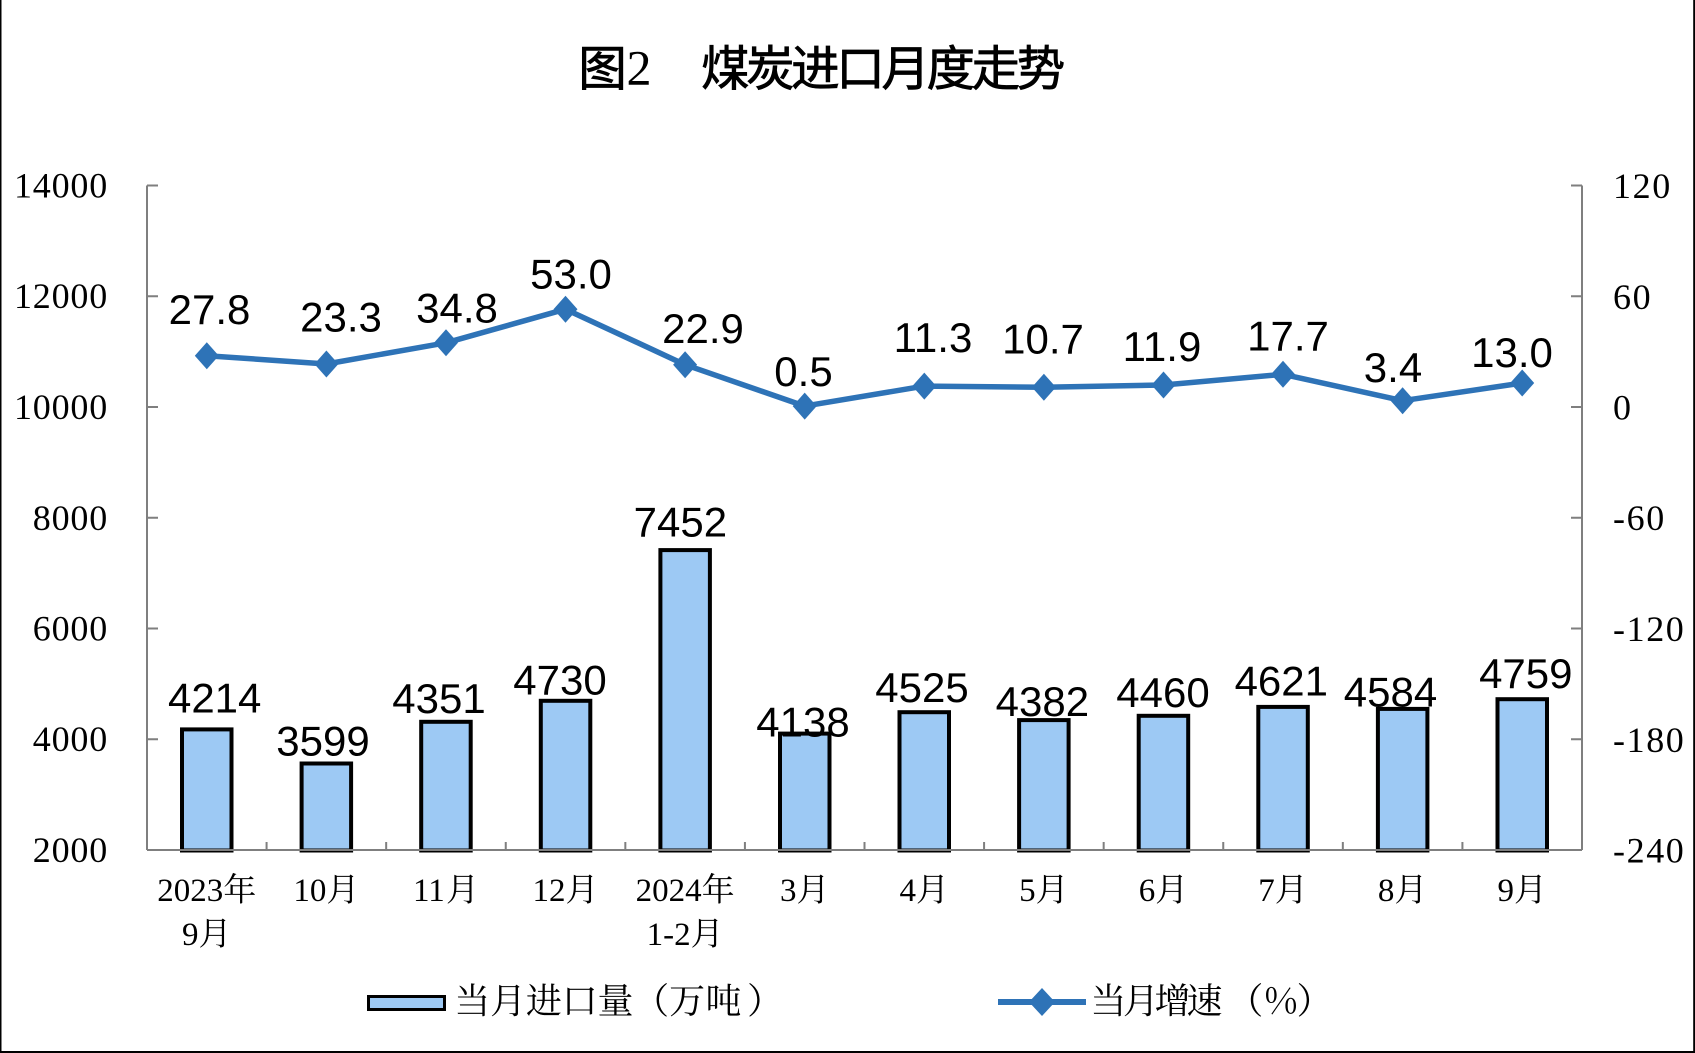 This screenshot has height=1053, width=1695. I want to click on svg-text: 8, so click(1386, 891).